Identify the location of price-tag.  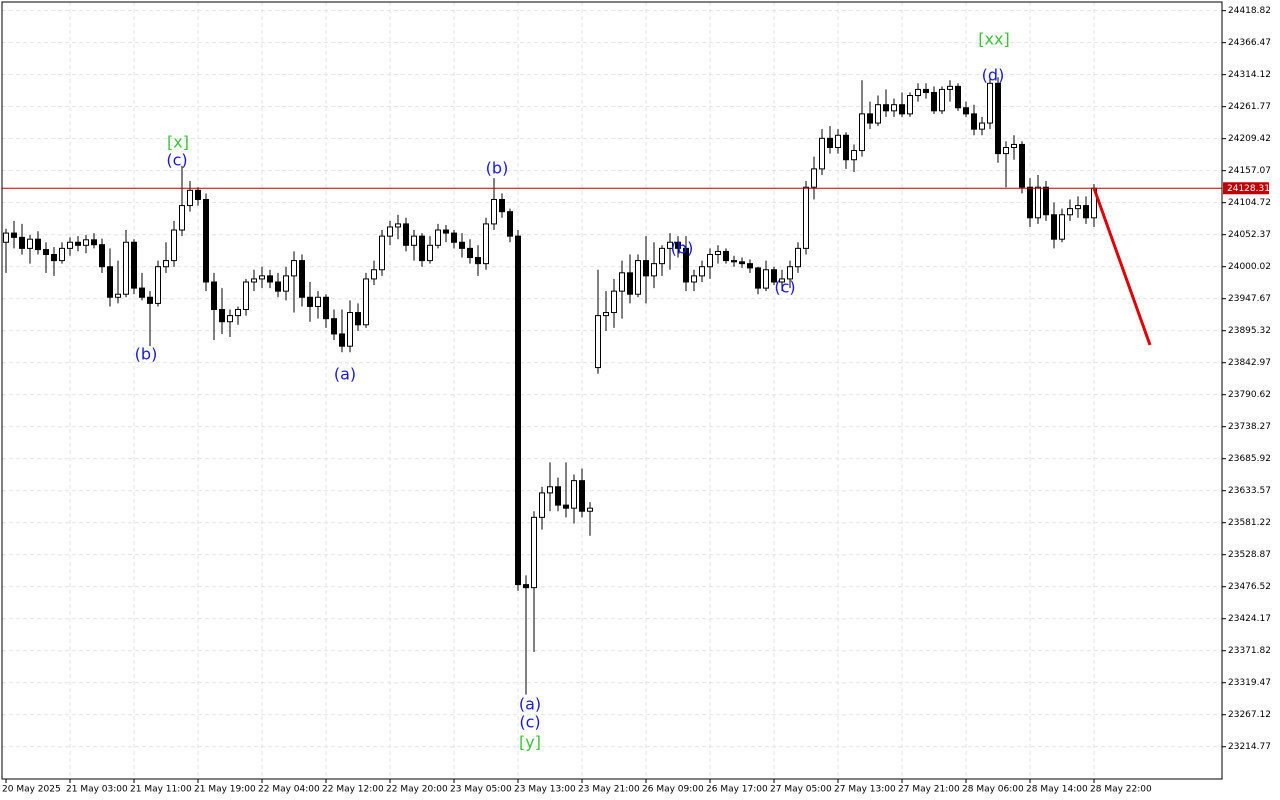
(1246, 188).